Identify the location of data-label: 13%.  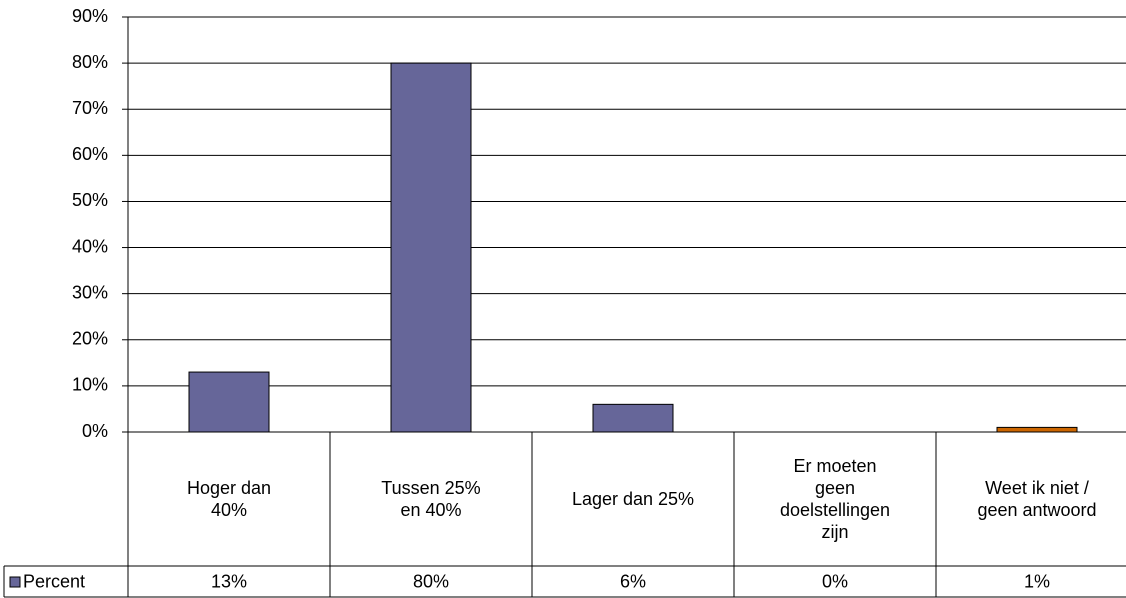
(229, 581).